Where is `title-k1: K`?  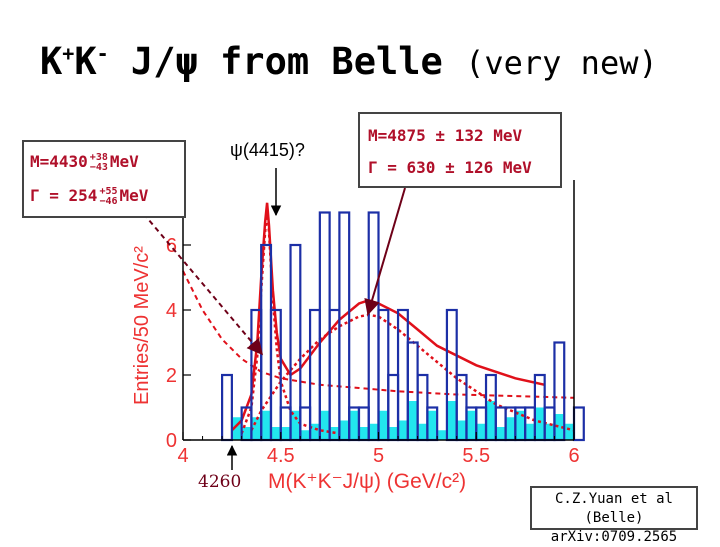
title-k1: K is located at coordinates (51, 61).